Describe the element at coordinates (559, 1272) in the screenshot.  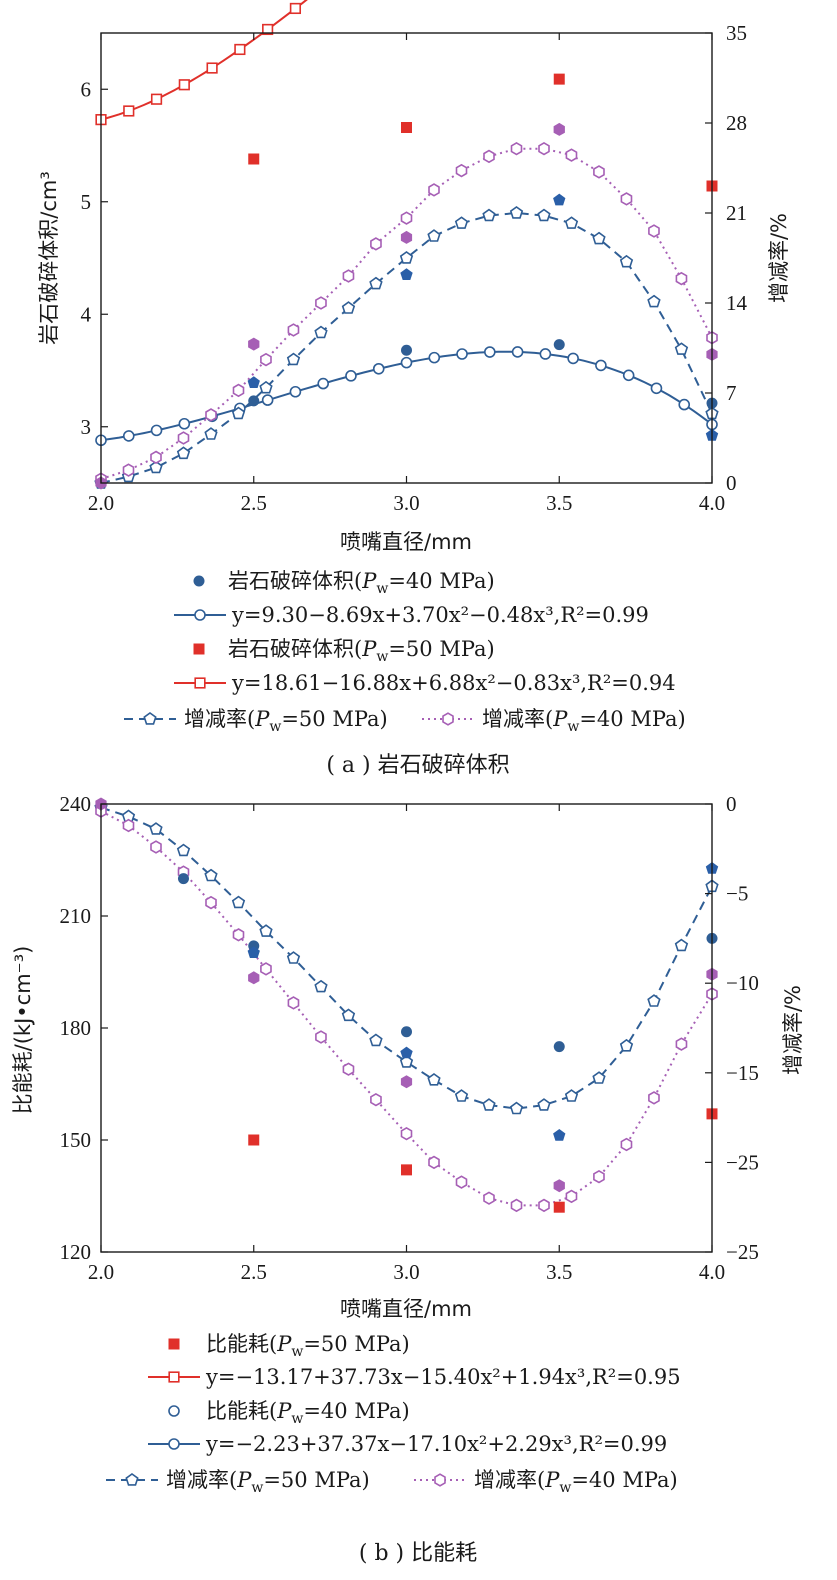
I see `panel-b-xtick-label: 3.5` at that location.